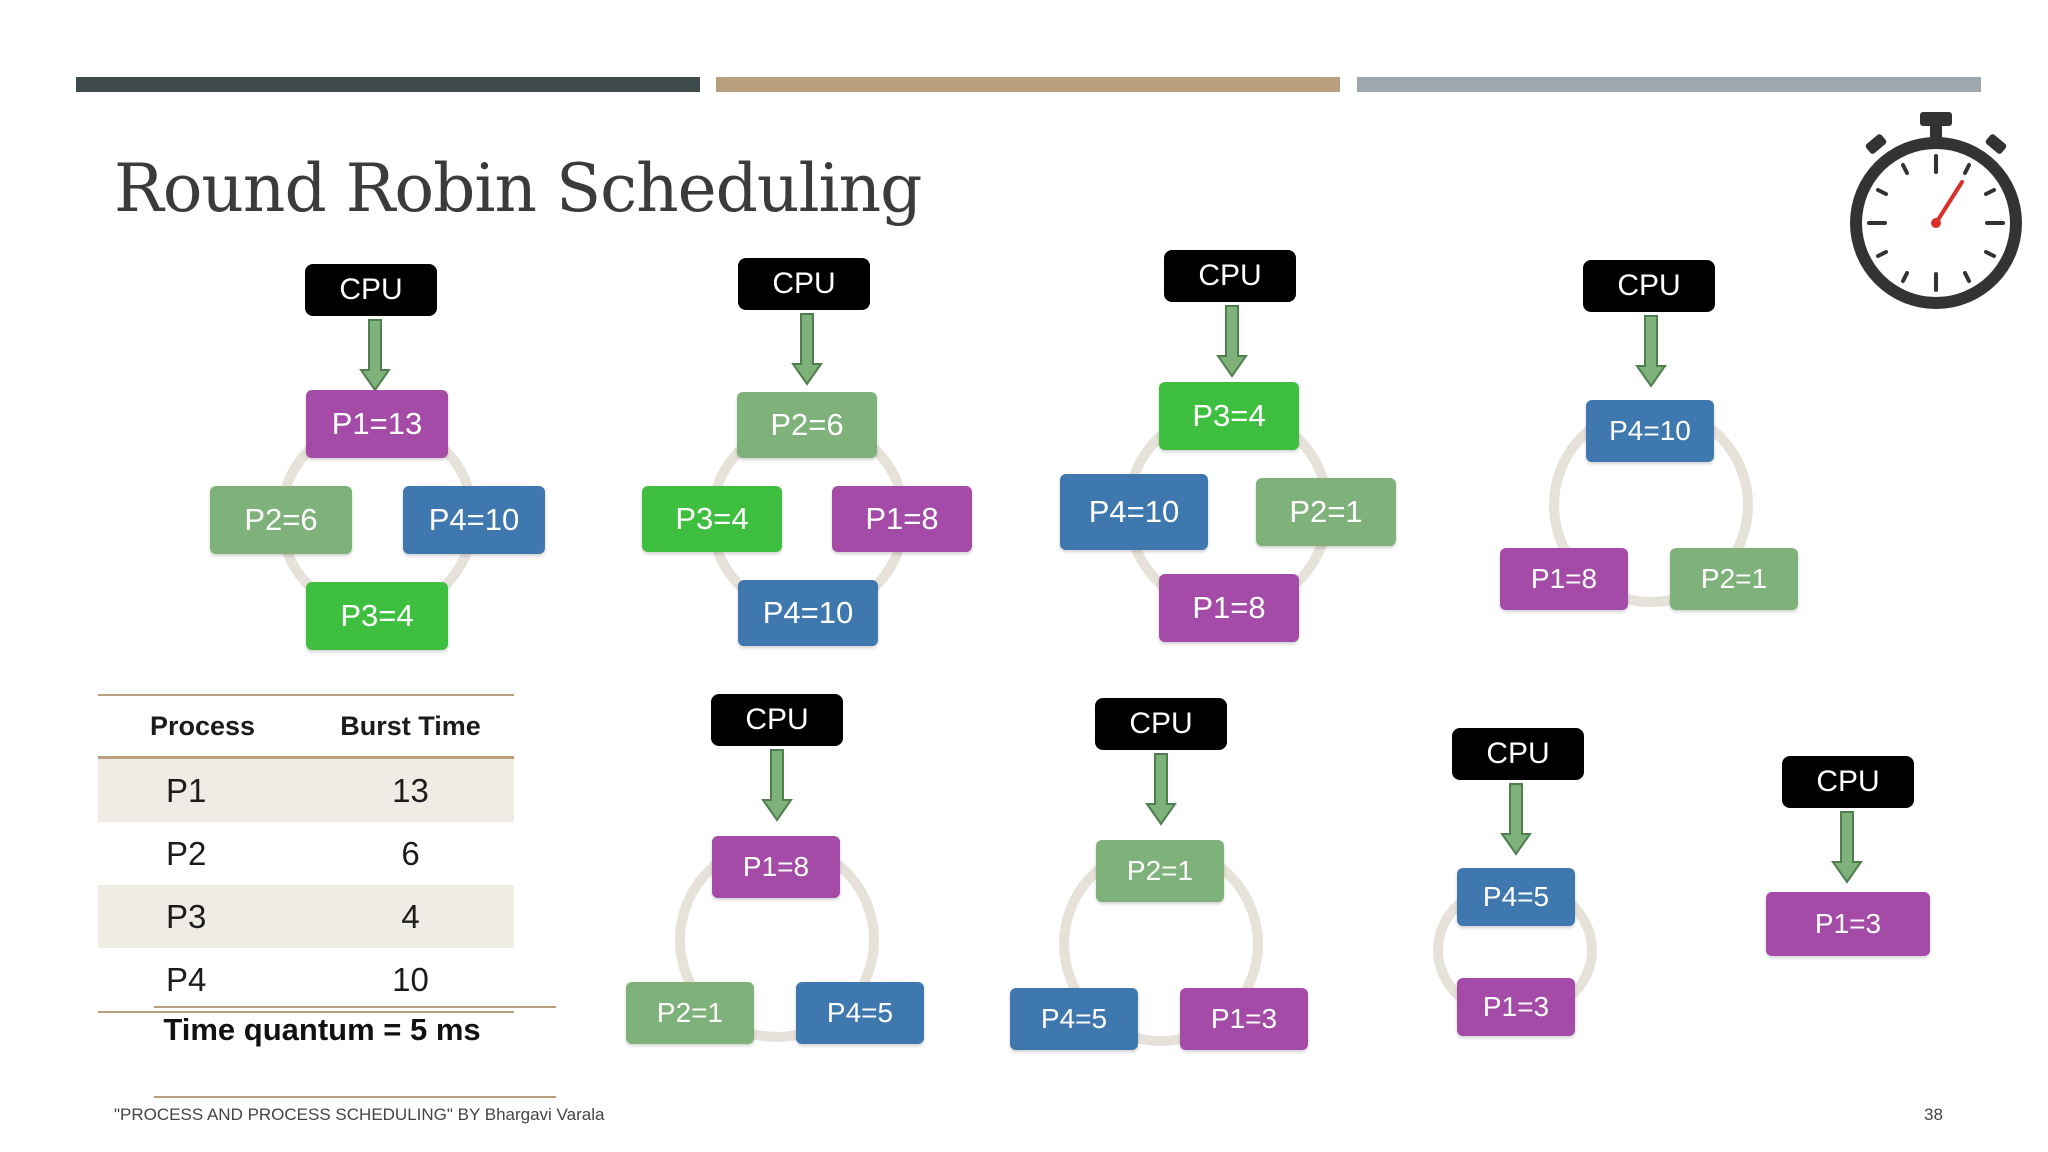 The image size is (2048, 1152). What do you see at coordinates (322, 1029) in the screenshot?
I see `time-quantum-label: Time quantum = 5 ms` at bounding box center [322, 1029].